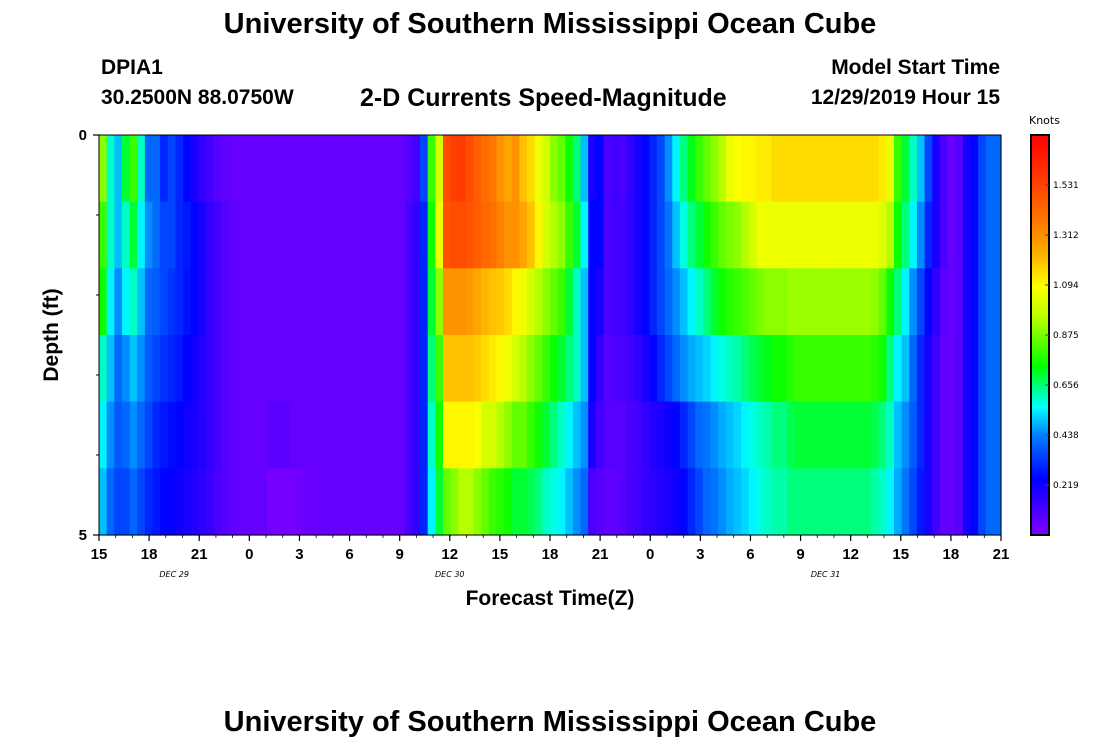 The height and width of the screenshot is (750, 1100). What do you see at coordinates (550, 598) in the screenshot?
I see `x-axis-label: Forecast Time(Z)` at bounding box center [550, 598].